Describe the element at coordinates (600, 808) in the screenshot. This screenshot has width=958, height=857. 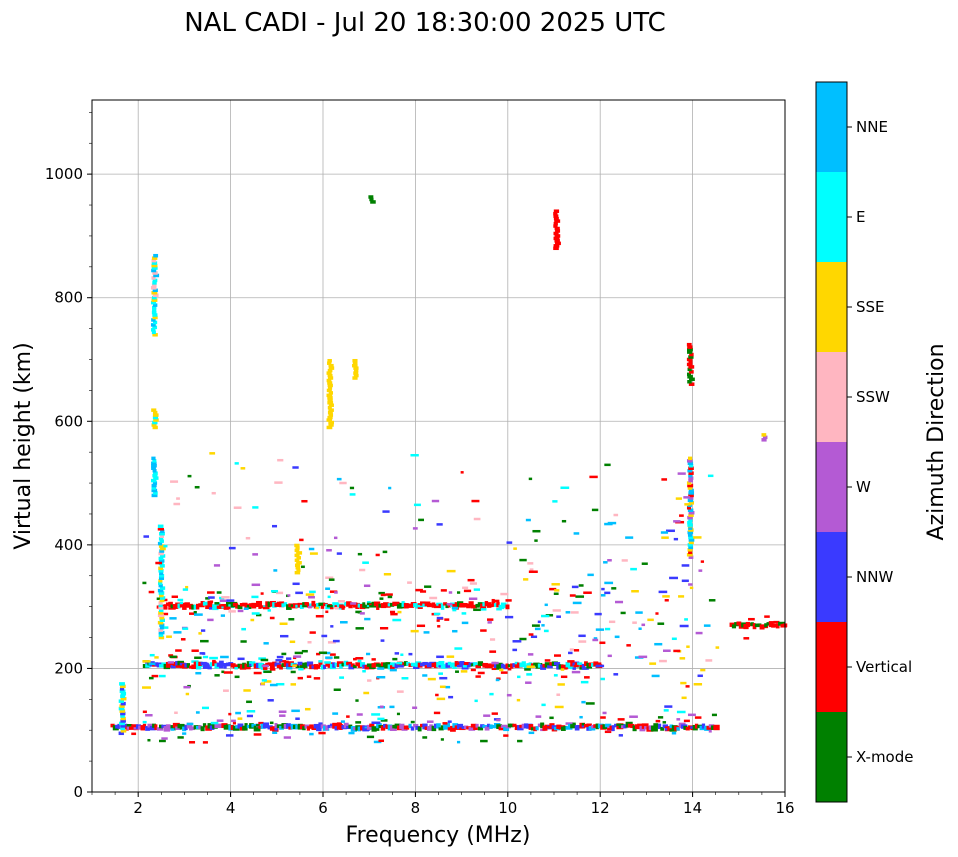
I see `x-tick-label: 12` at that location.